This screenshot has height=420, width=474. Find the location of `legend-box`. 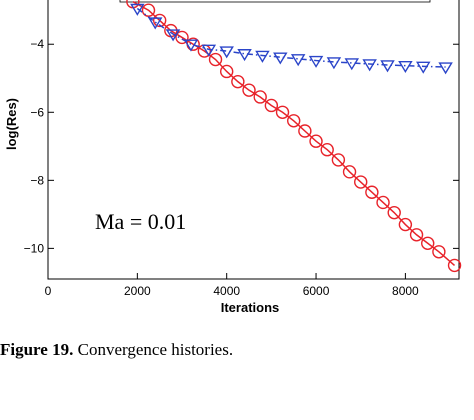

legend-box is located at coordinates (275, 1).